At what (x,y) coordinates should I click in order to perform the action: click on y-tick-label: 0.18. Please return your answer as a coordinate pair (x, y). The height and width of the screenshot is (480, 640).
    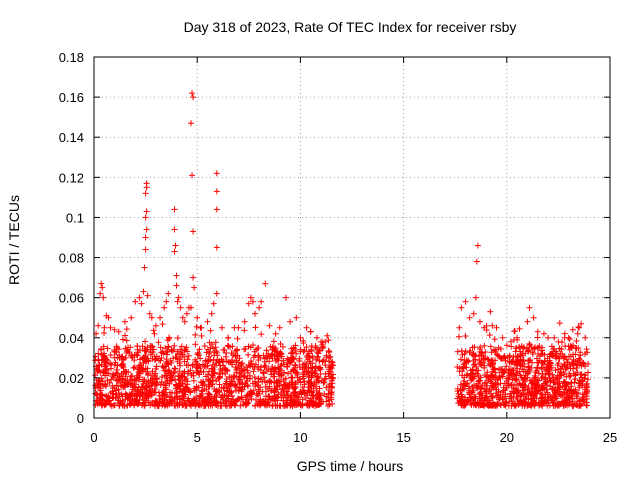
    Looking at the image, I should click on (71, 57).